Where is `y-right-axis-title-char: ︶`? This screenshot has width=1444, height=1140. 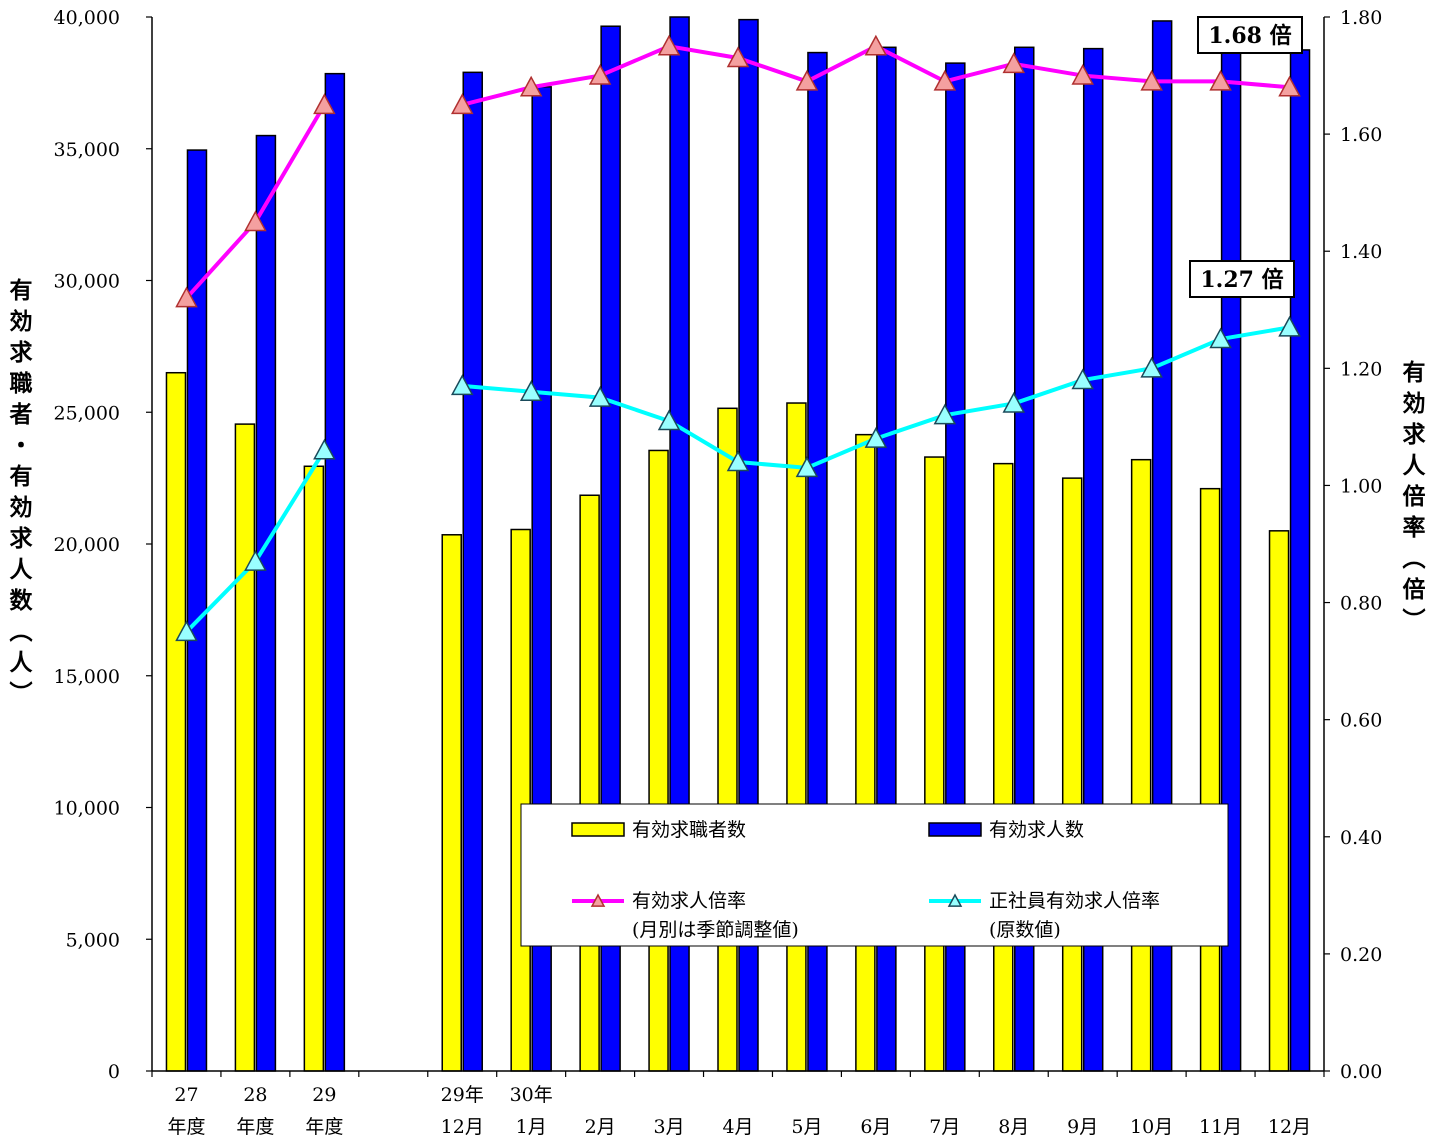 y-right-axis-title-char: ︶ is located at coordinates (1414, 620).